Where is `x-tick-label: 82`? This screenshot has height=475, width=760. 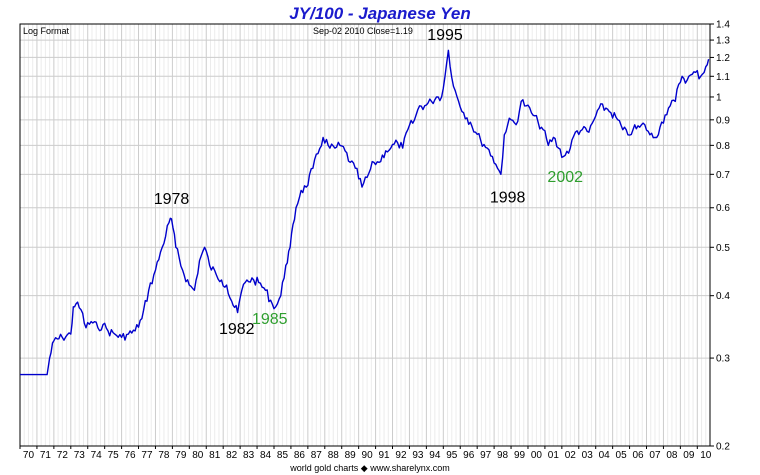 x-tick-label: 82 is located at coordinates (232, 455).